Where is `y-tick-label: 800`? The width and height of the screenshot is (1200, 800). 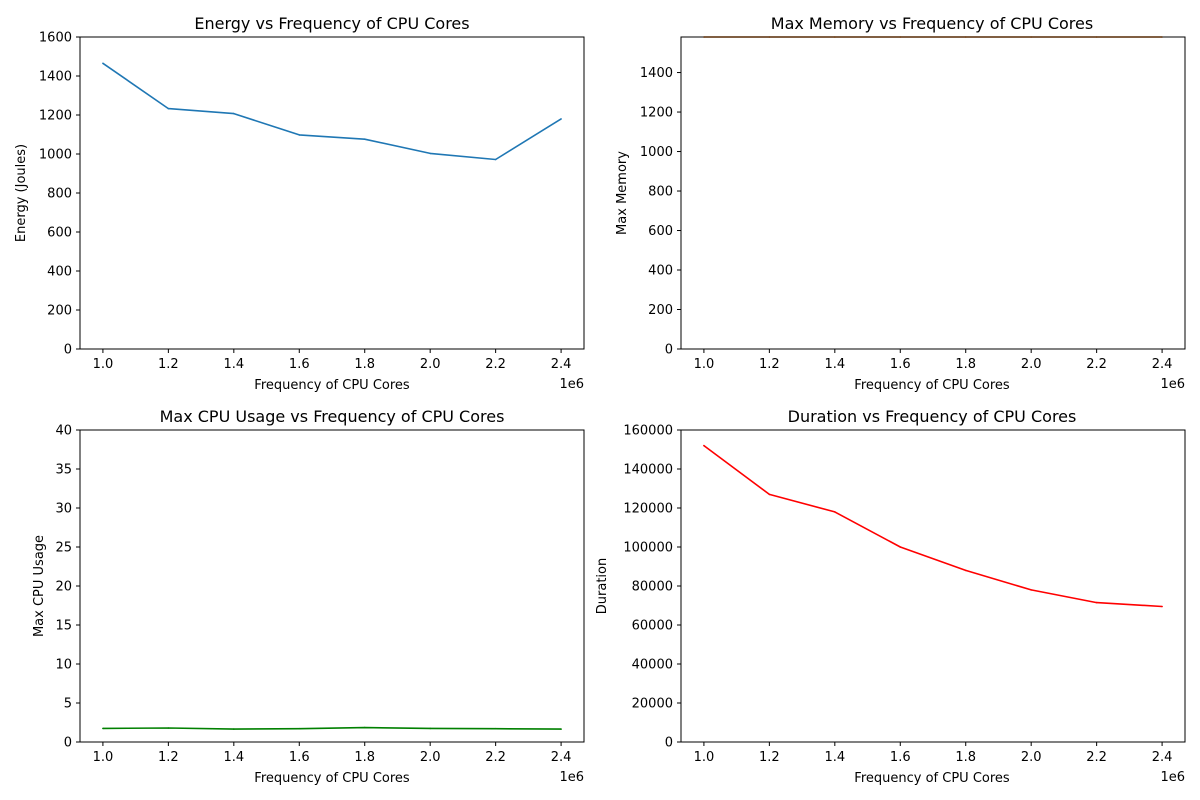 y-tick-label: 800 is located at coordinates (59, 194).